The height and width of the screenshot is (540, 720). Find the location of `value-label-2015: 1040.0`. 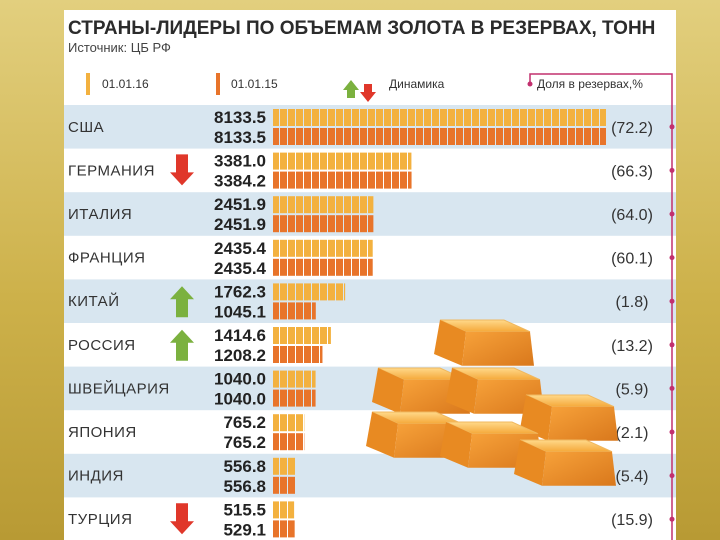

value-label-2015: 1040.0 is located at coordinates (240, 399).